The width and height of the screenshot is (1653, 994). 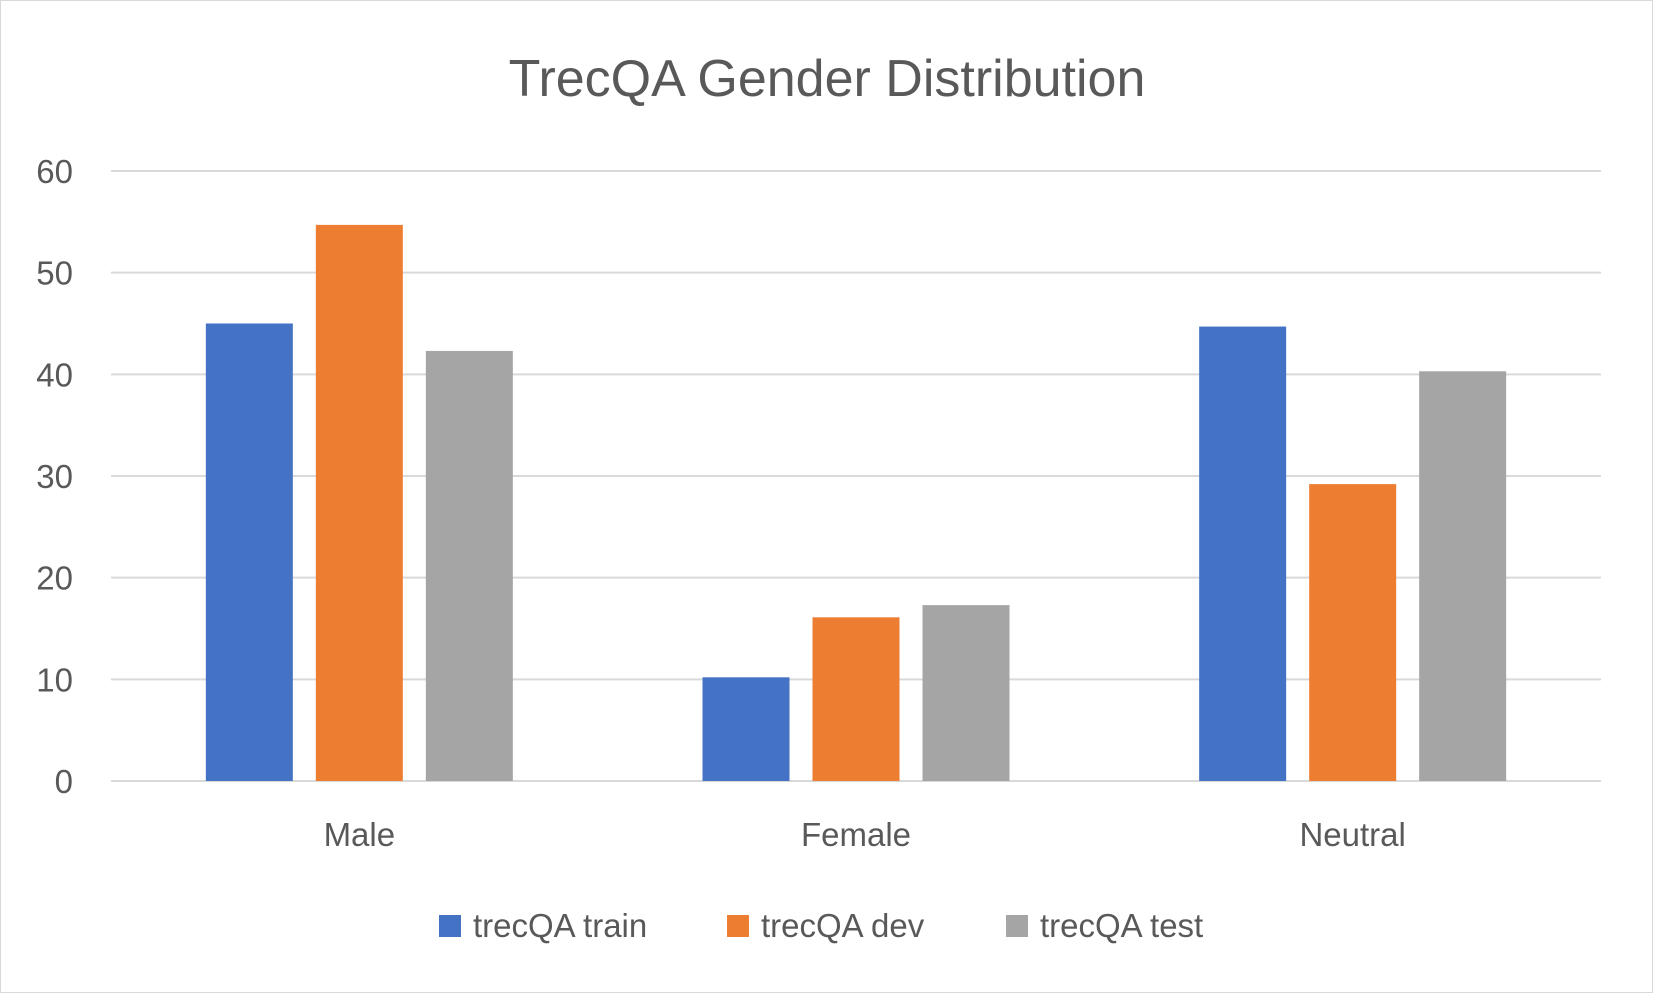 I want to click on y-tick-label: 30, so click(x=54, y=476).